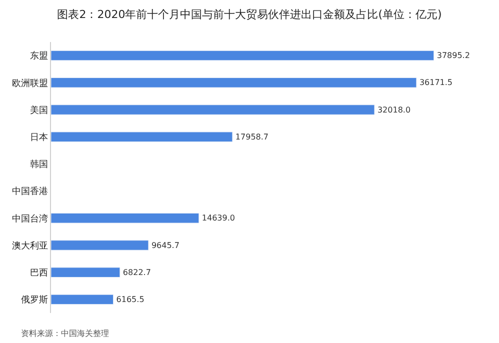 This screenshot has width=499, height=343. Describe the element at coordinates (394, 109) in the screenshot. I see `data-label: 32018.0` at that location.